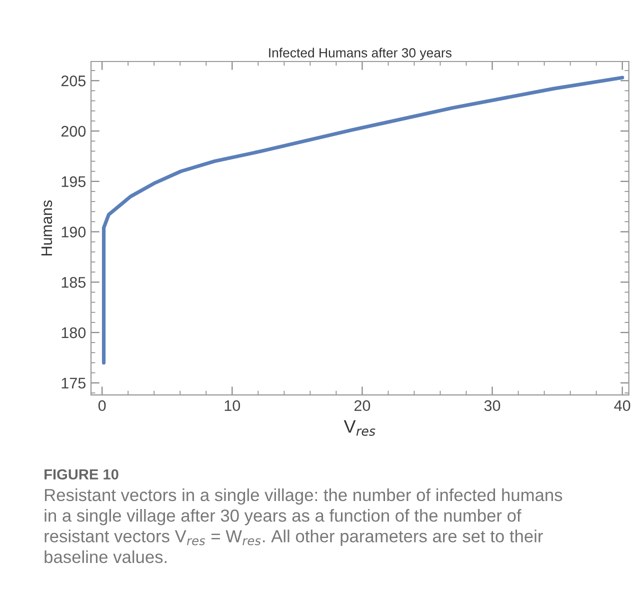 Image resolution: width=641 pixels, height=603 pixels. What do you see at coordinates (622, 406) in the screenshot?
I see `x-tick-label: 40` at bounding box center [622, 406].